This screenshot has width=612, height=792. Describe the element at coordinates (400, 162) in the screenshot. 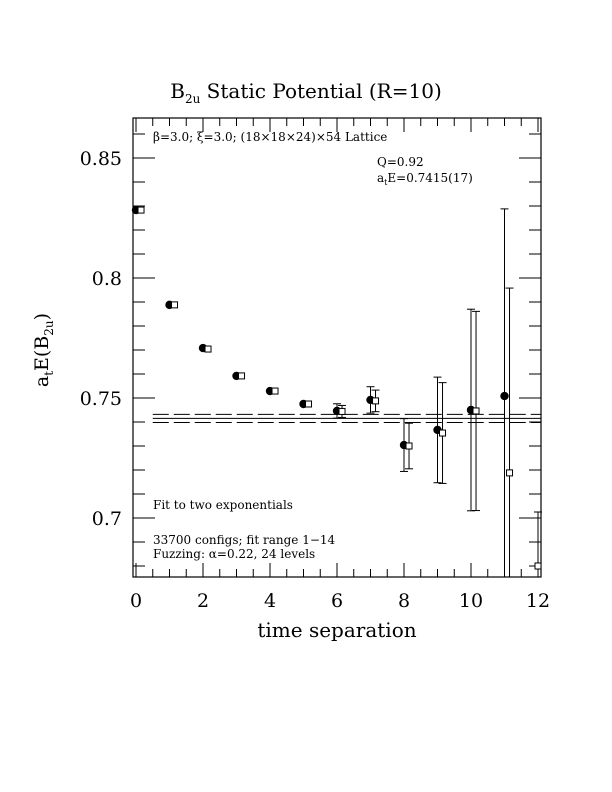

I see `annotation-q: Q=0.92` at that location.